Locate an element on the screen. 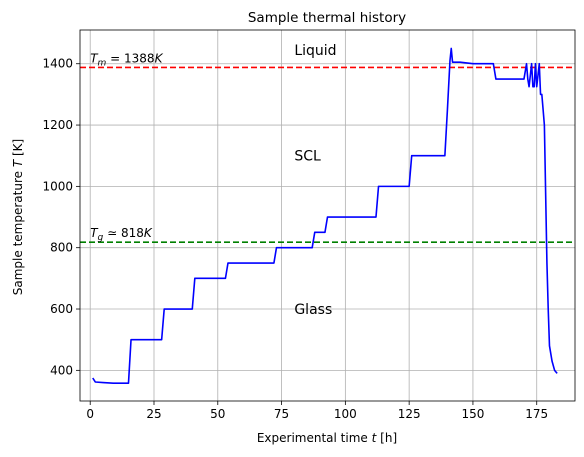 The width and height of the screenshot is (584, 457). x-tick-label: 125 is located at coordinates (409, 414).